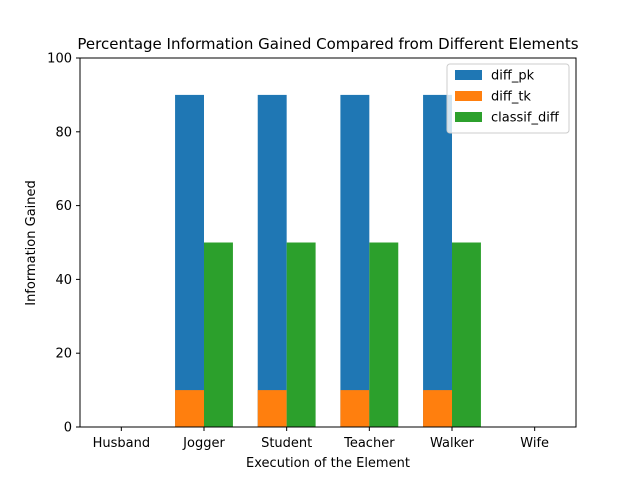 The height and width of the screenshot is (480, 640). What do you see at coordinates (355, 408) in the screenshot?
I see `bar-diff_tk-teacher` at bounding box center [355, 408].